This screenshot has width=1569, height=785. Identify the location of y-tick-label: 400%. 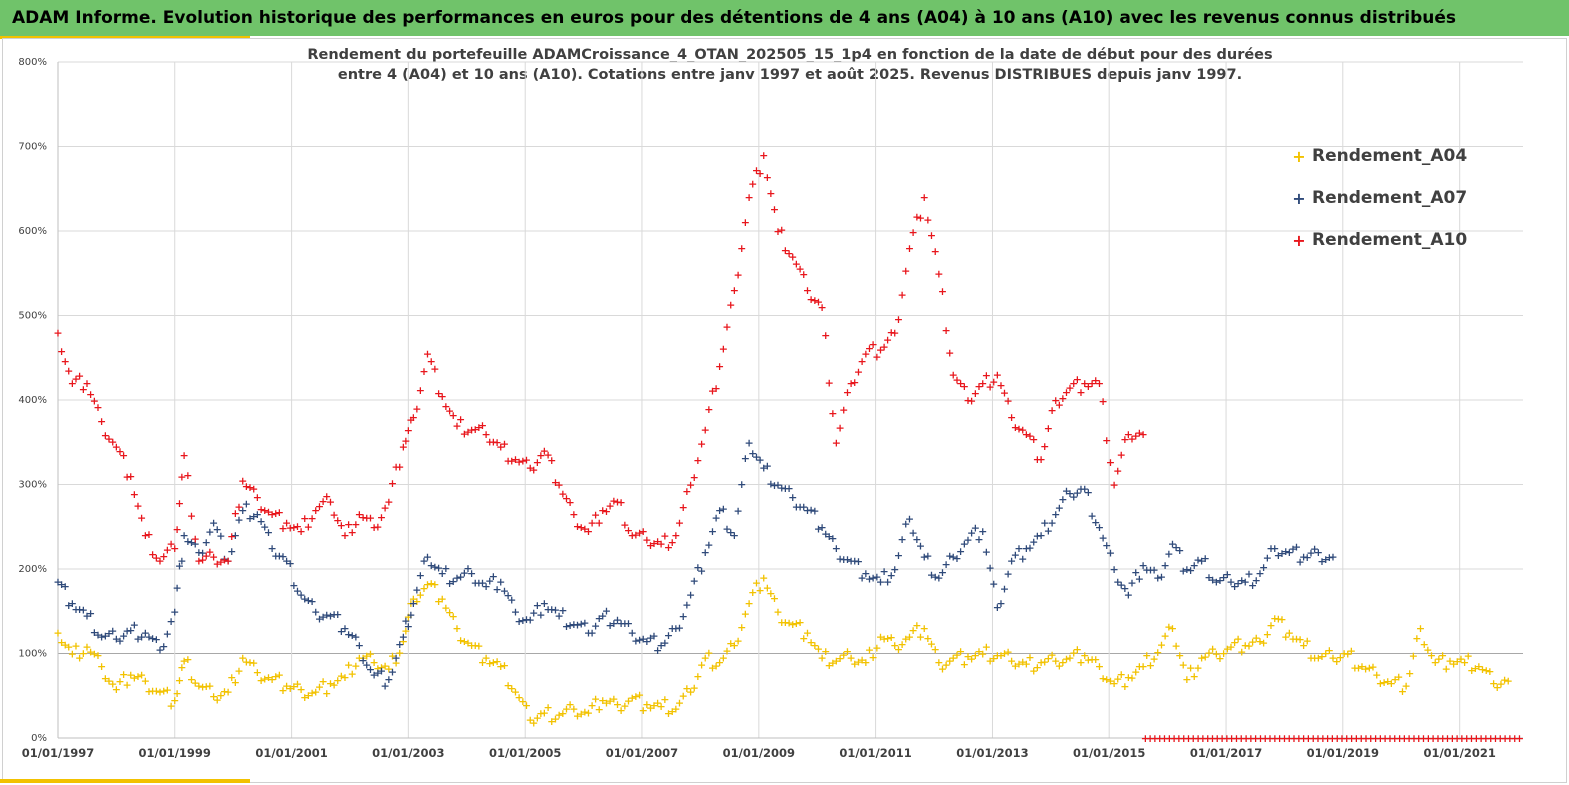
(32, 400).